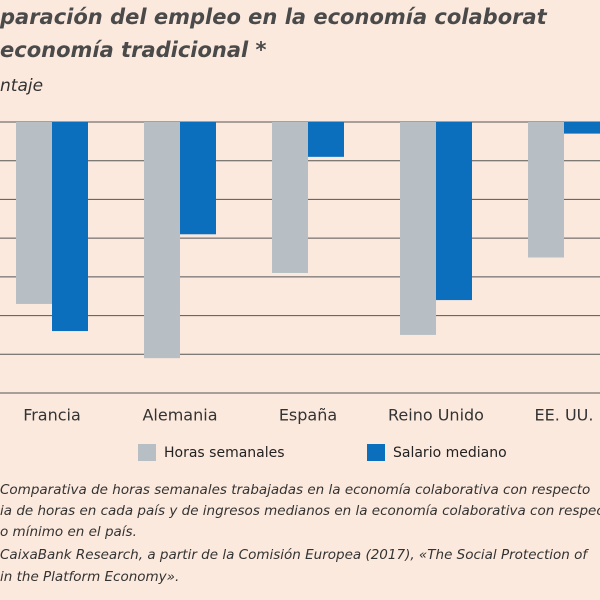 This screenshot has width=600, height=600. Describe the element at coordinates (179, 415) in the screenshot. I see `x-tick-label: Alemania` at that location.